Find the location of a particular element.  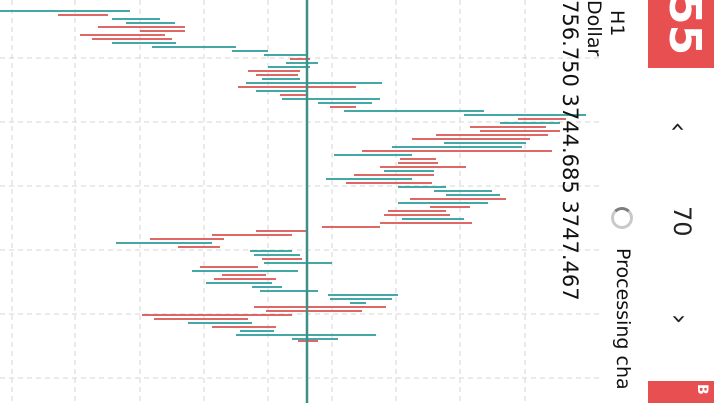

loading-spinner-icon is located at coordinates (622, 218).